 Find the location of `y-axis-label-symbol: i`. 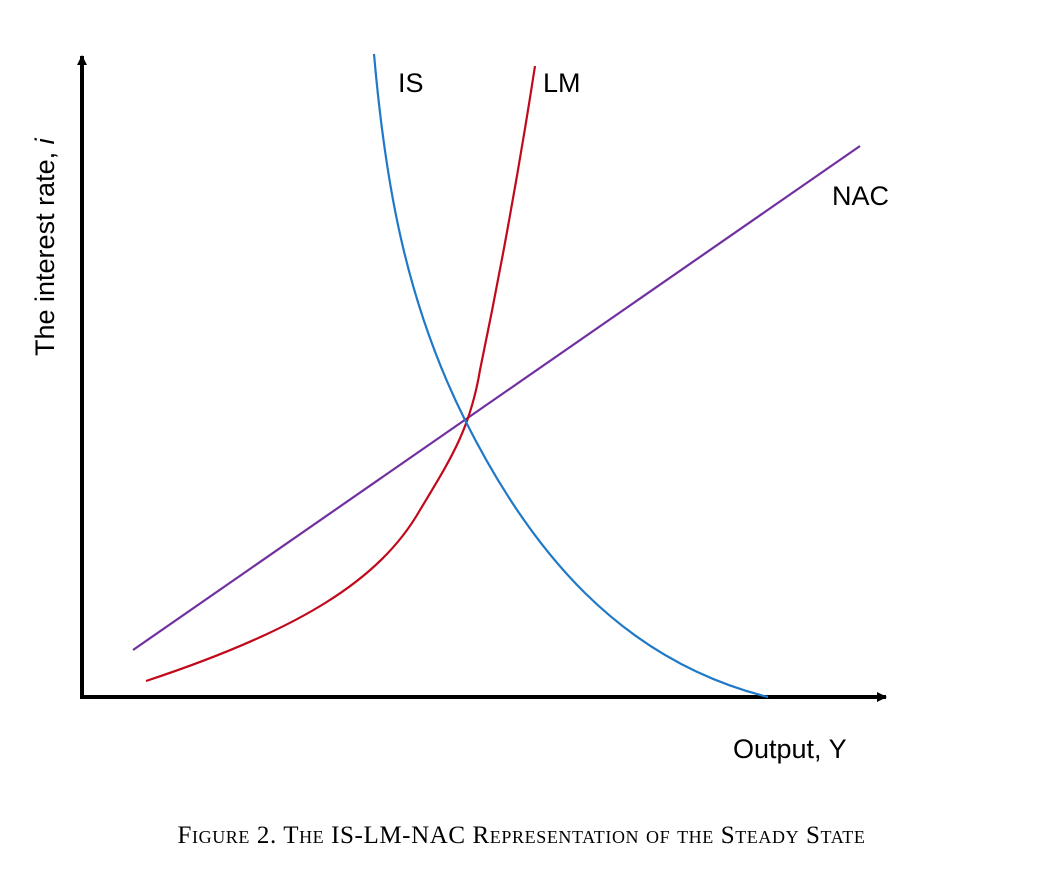

y-axis-label-symbol: i is located at coordinates (45, 140).